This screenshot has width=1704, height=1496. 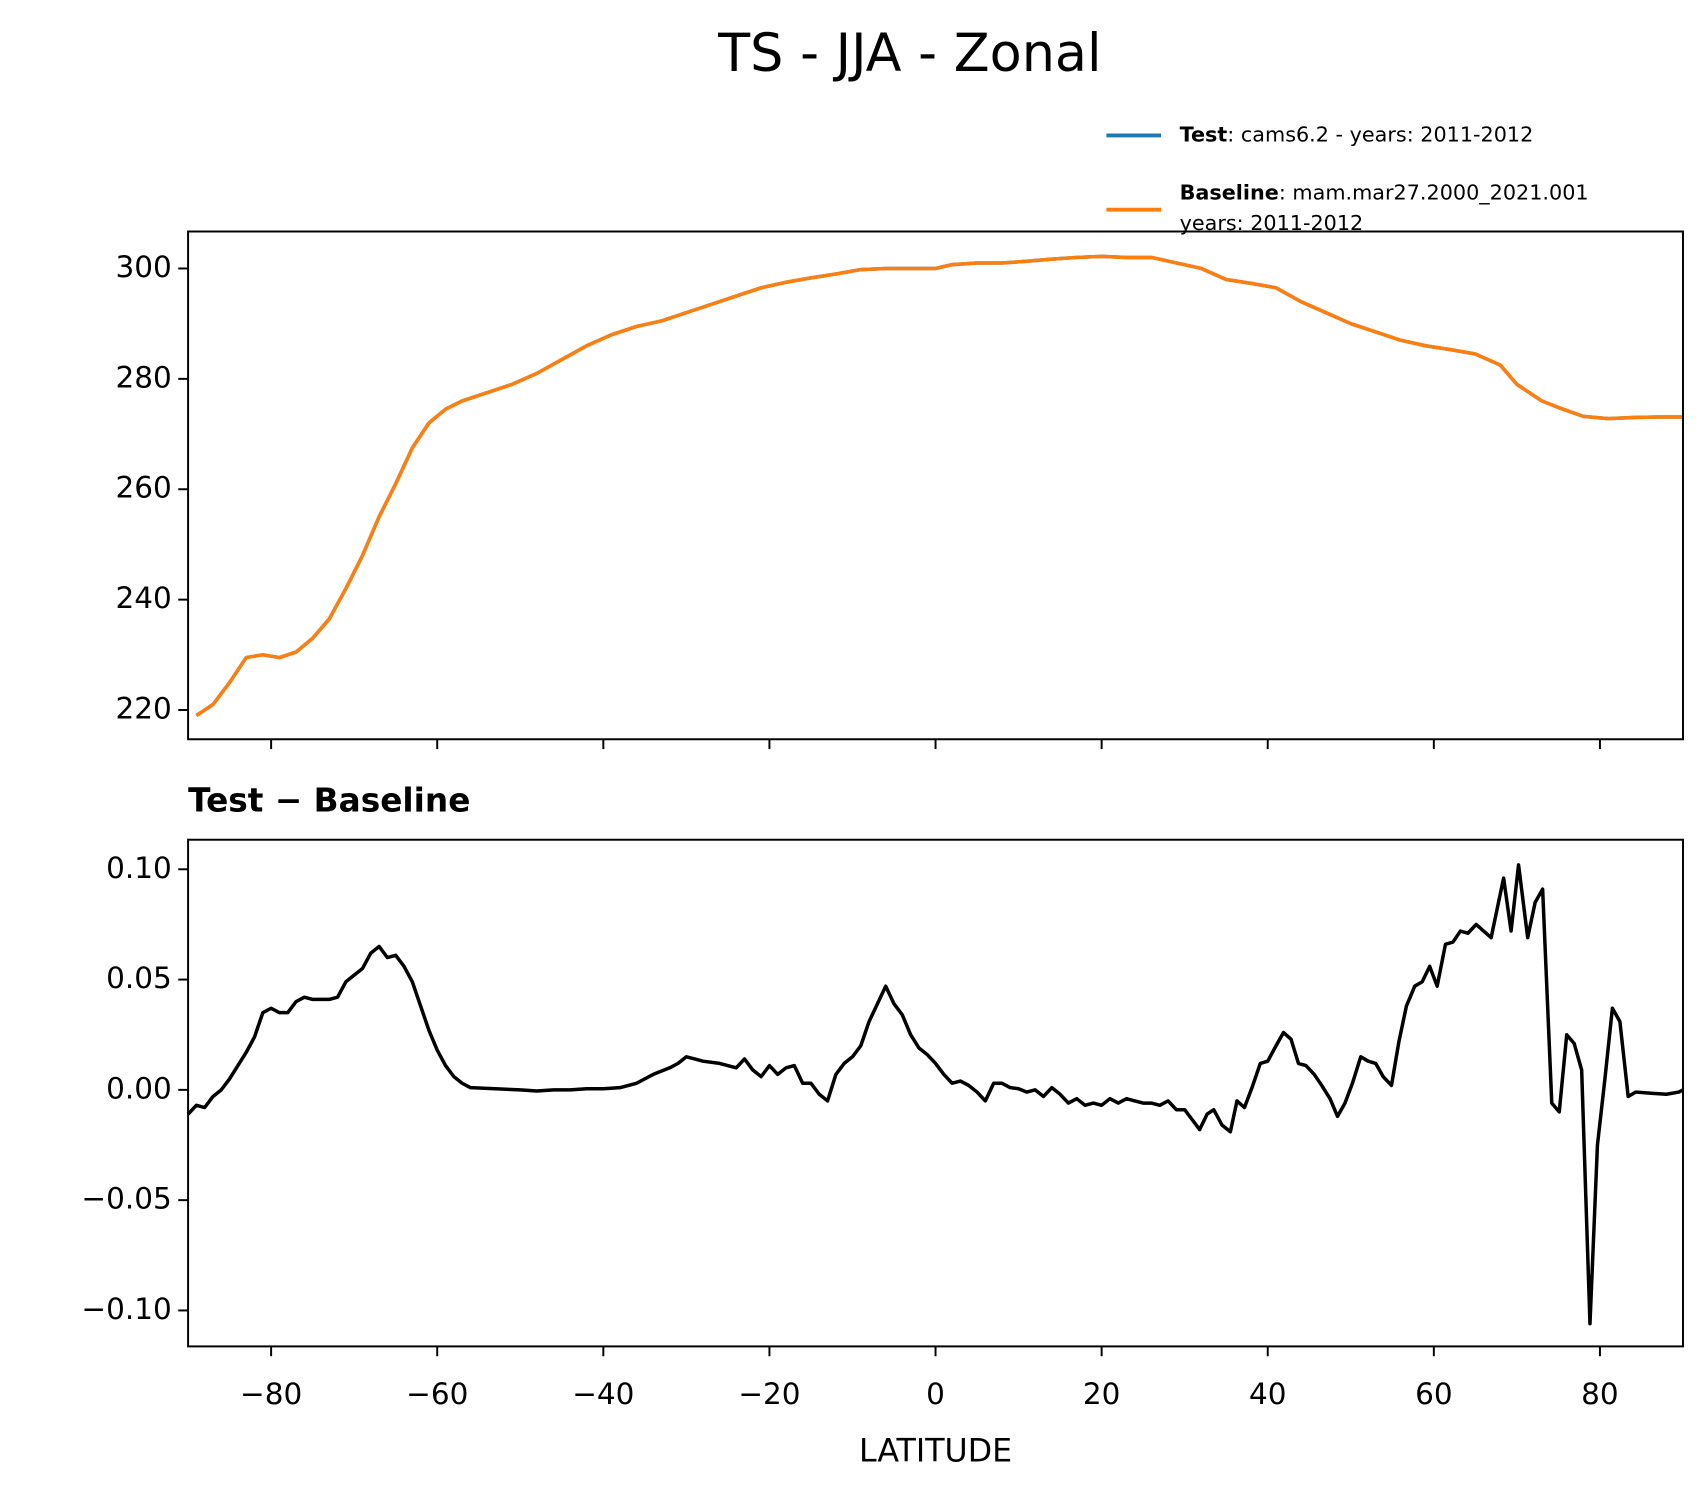 I want to click on legend-description: years: 2011-2012, so click(x=1272, y=223).